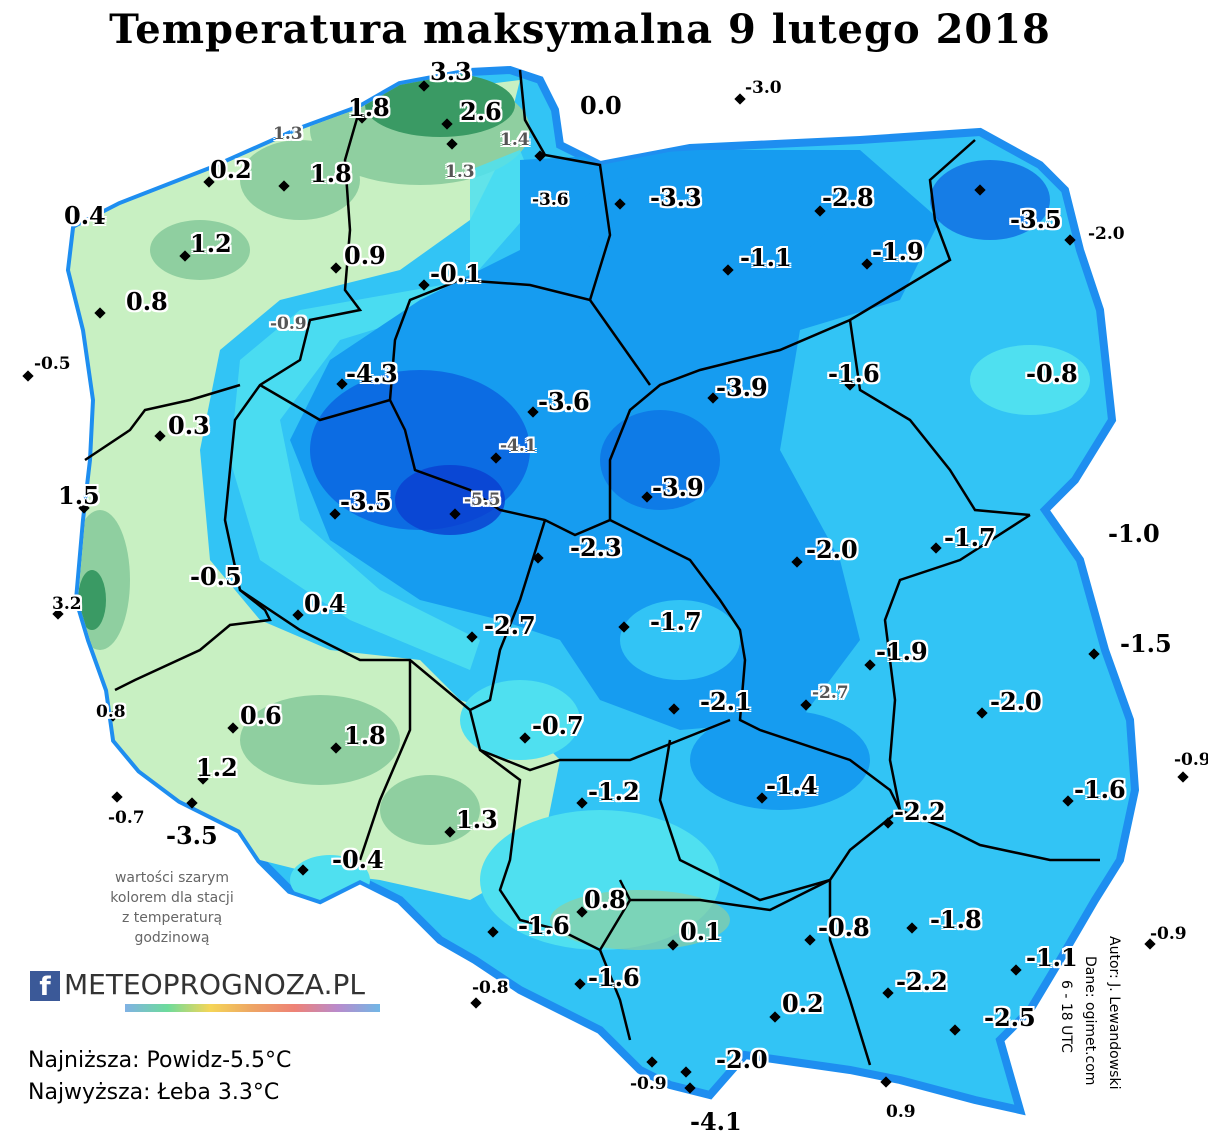 This screenshot has height=1136, width=1208. Describe the element at coordinates (601, 105) in the screenshot. I see `station-value: 0.0` at that location.